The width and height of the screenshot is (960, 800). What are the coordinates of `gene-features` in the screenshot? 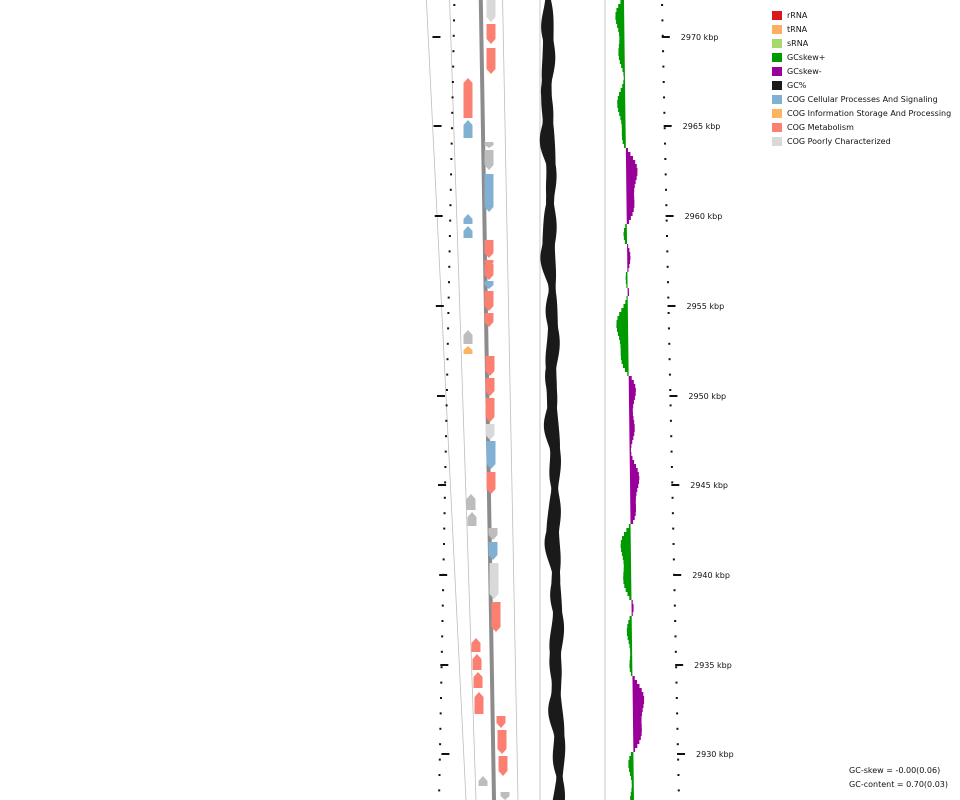 It's located at (486, 400).